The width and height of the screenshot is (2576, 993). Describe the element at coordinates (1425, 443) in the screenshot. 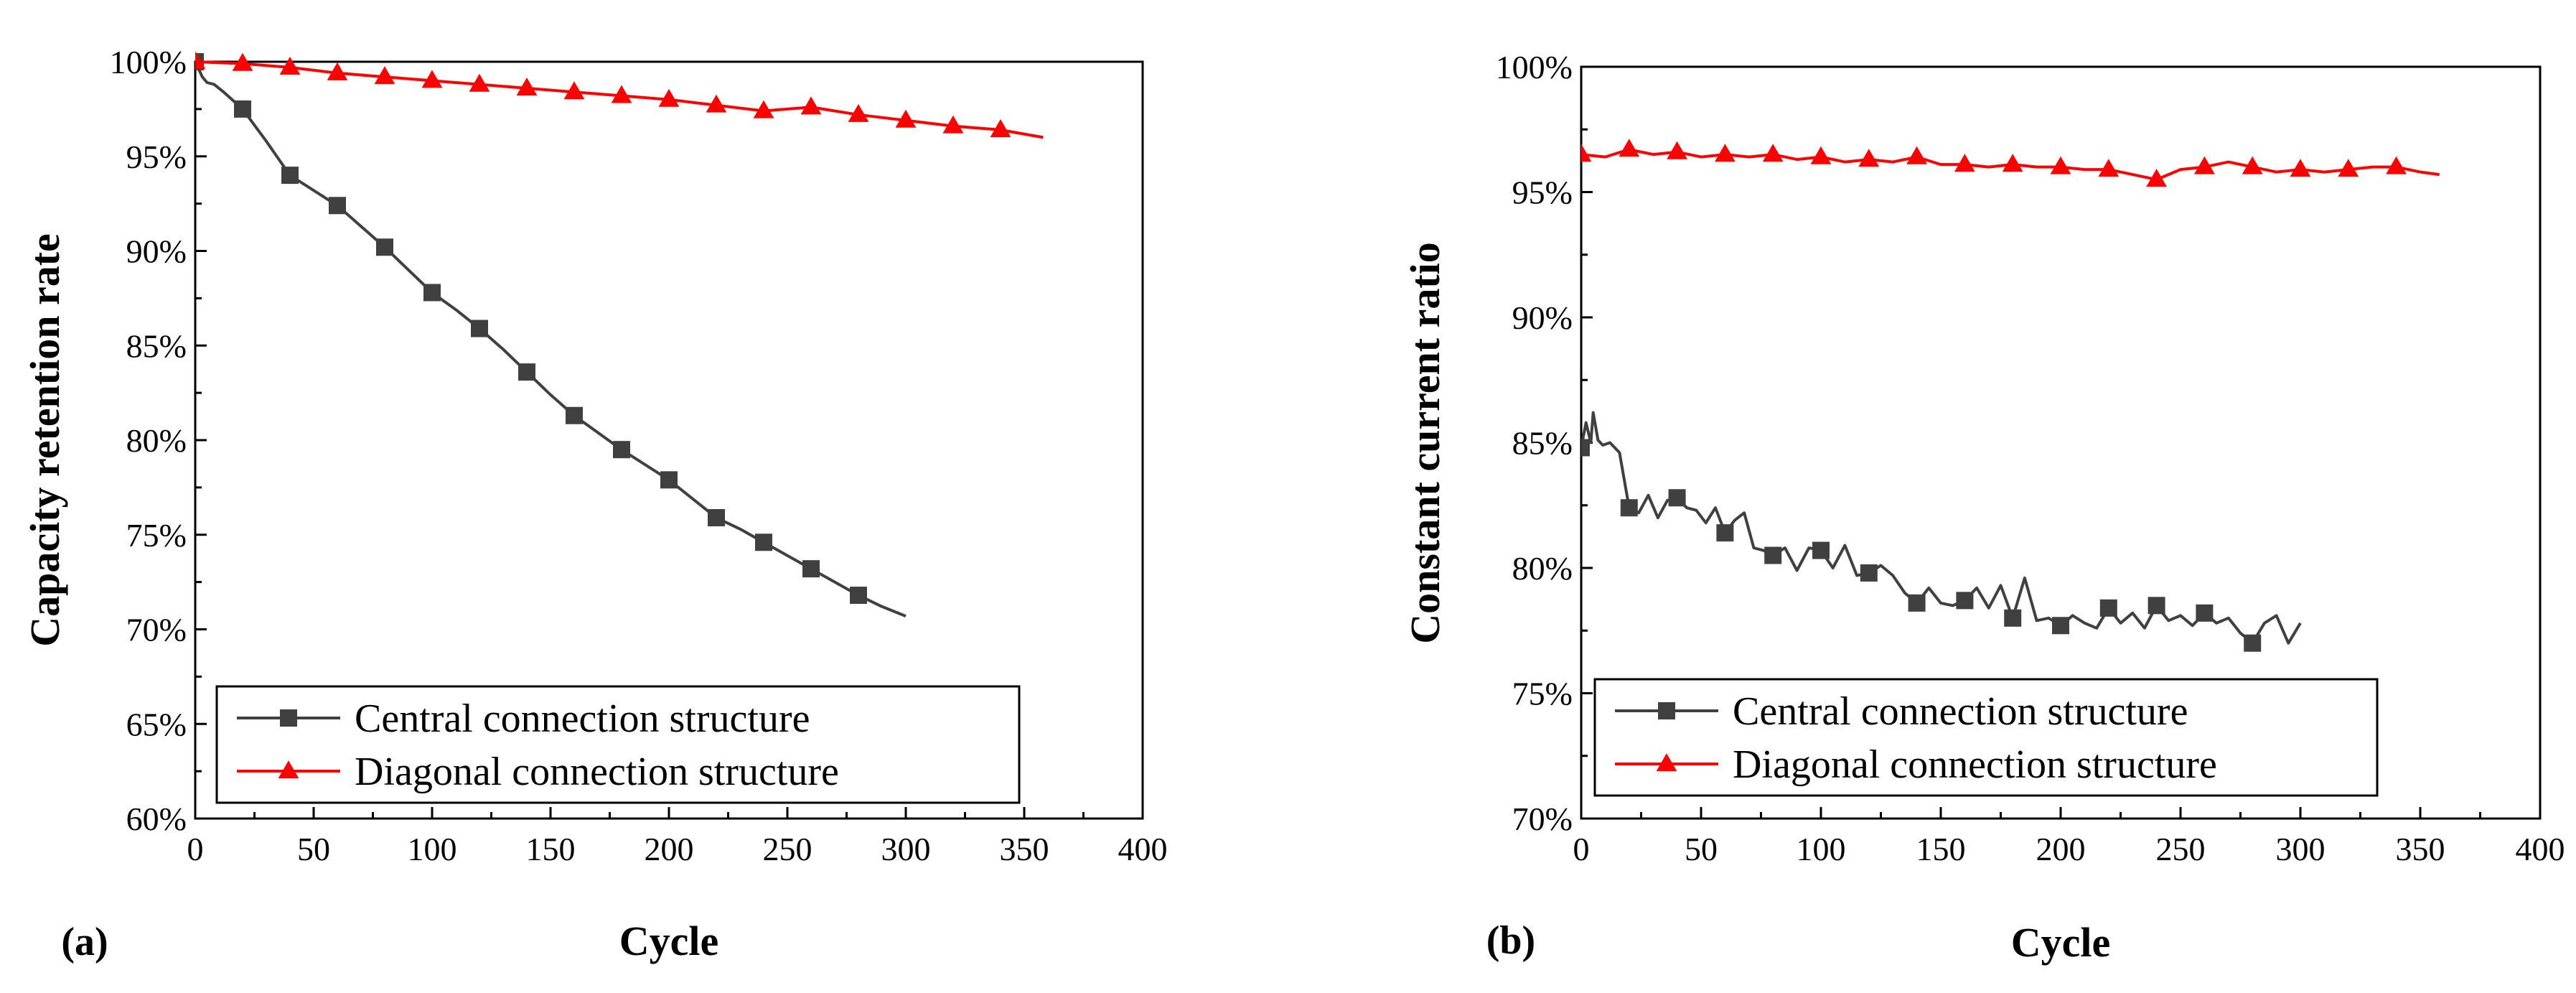

I see `y-axis-title: Constant current ratio` at that location.